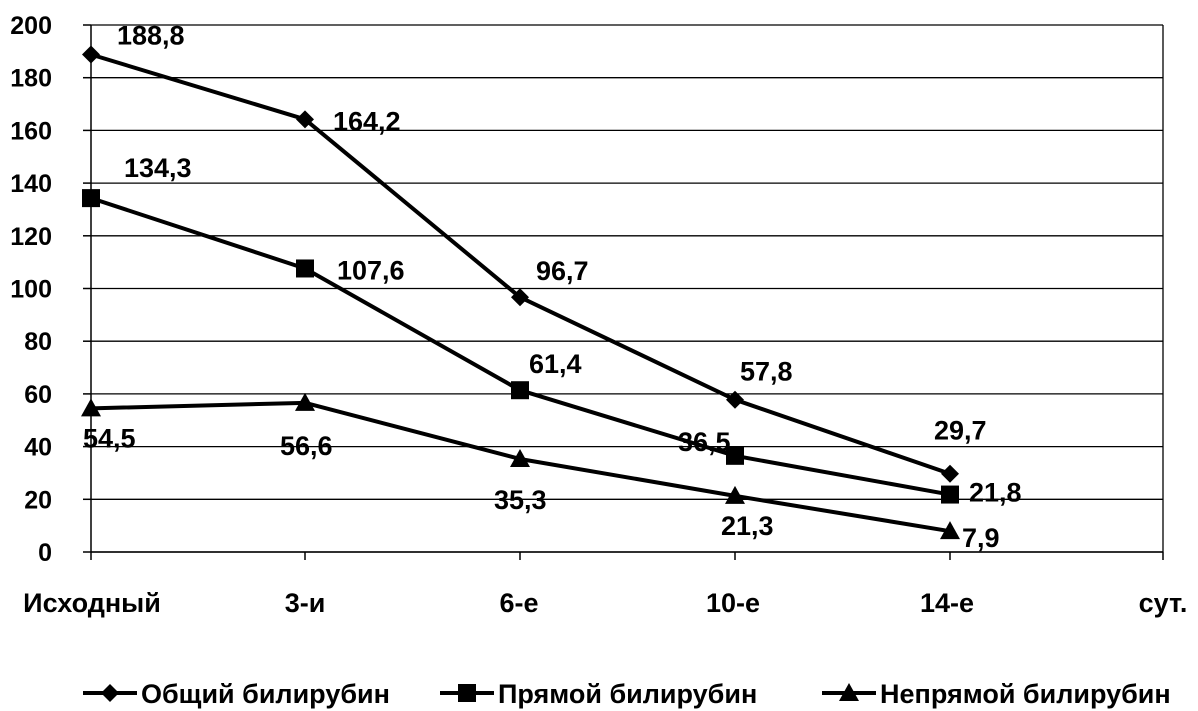  Describe the element at coordinates (947, 603) in the screenshot. I see `x-tick-label: 14-е` at that location.